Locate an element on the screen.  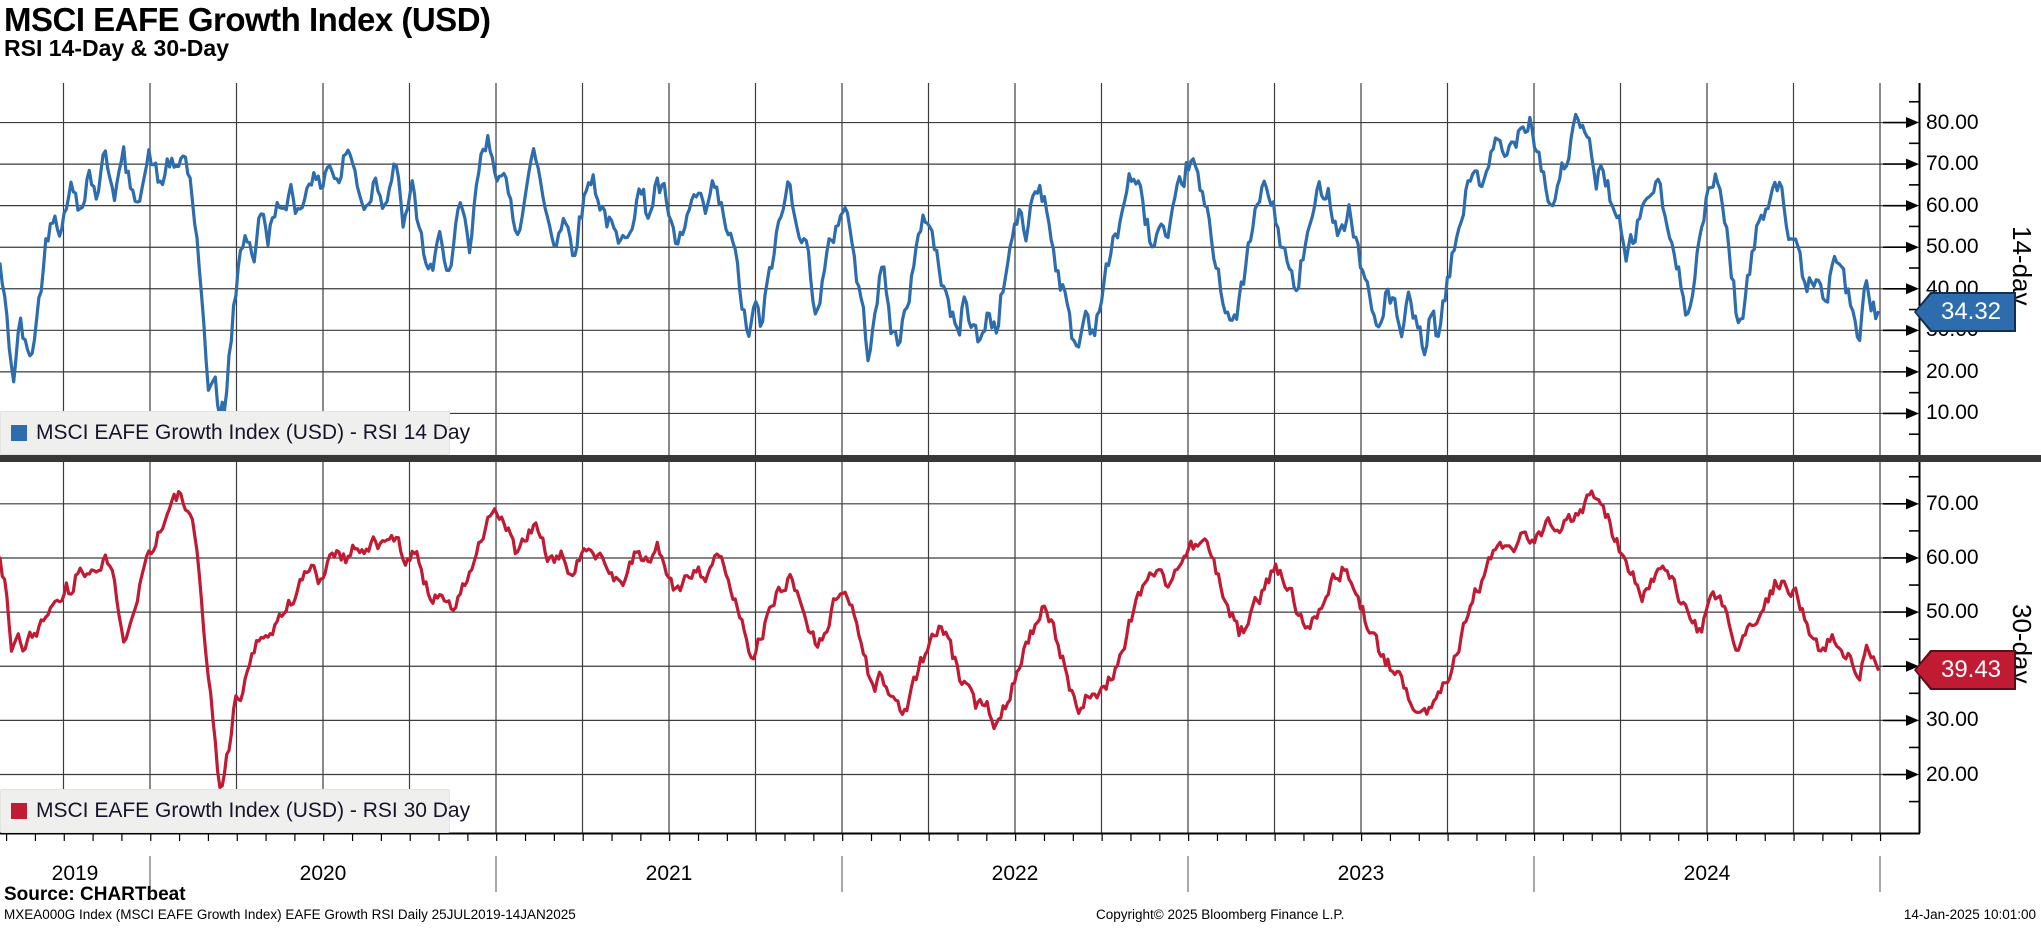
page-title: MSCI EAFE Growth Index (USD) is located at coordinates (247, 19).